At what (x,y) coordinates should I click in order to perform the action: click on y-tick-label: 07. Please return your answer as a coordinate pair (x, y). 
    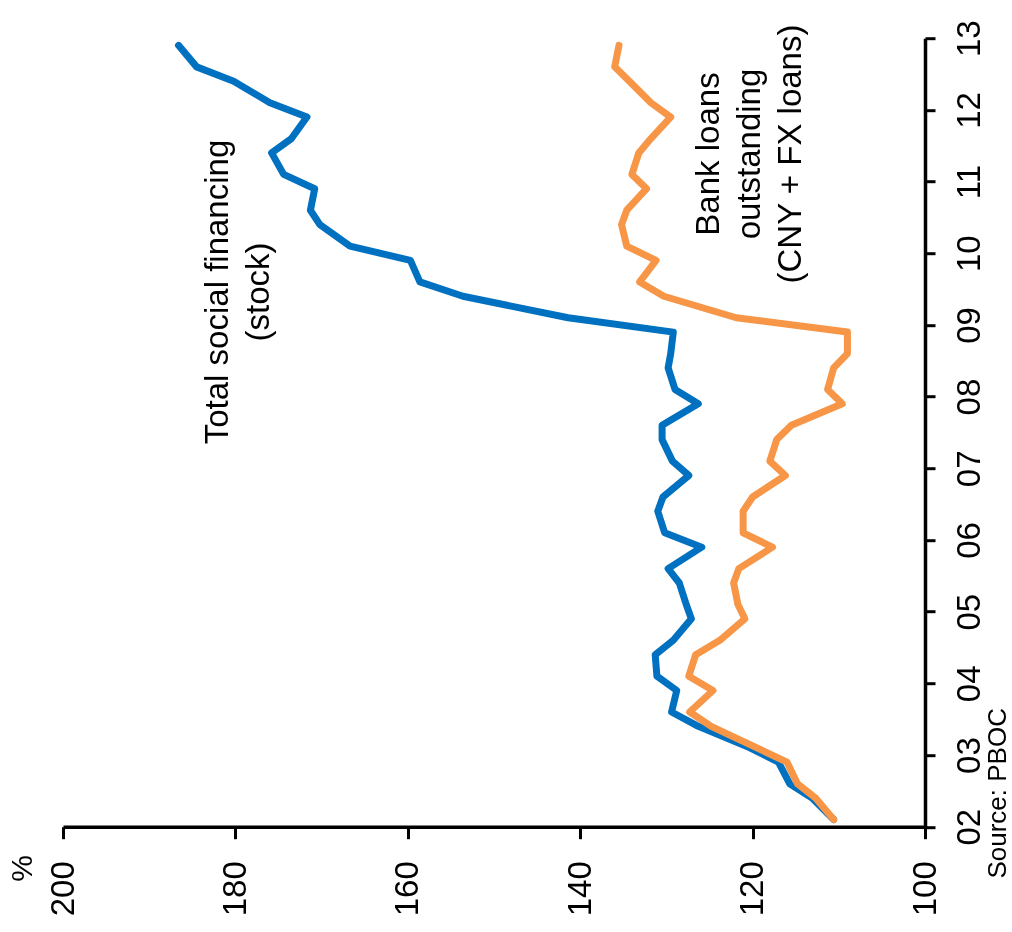
    Looking at the image, I should click on (968, 469).